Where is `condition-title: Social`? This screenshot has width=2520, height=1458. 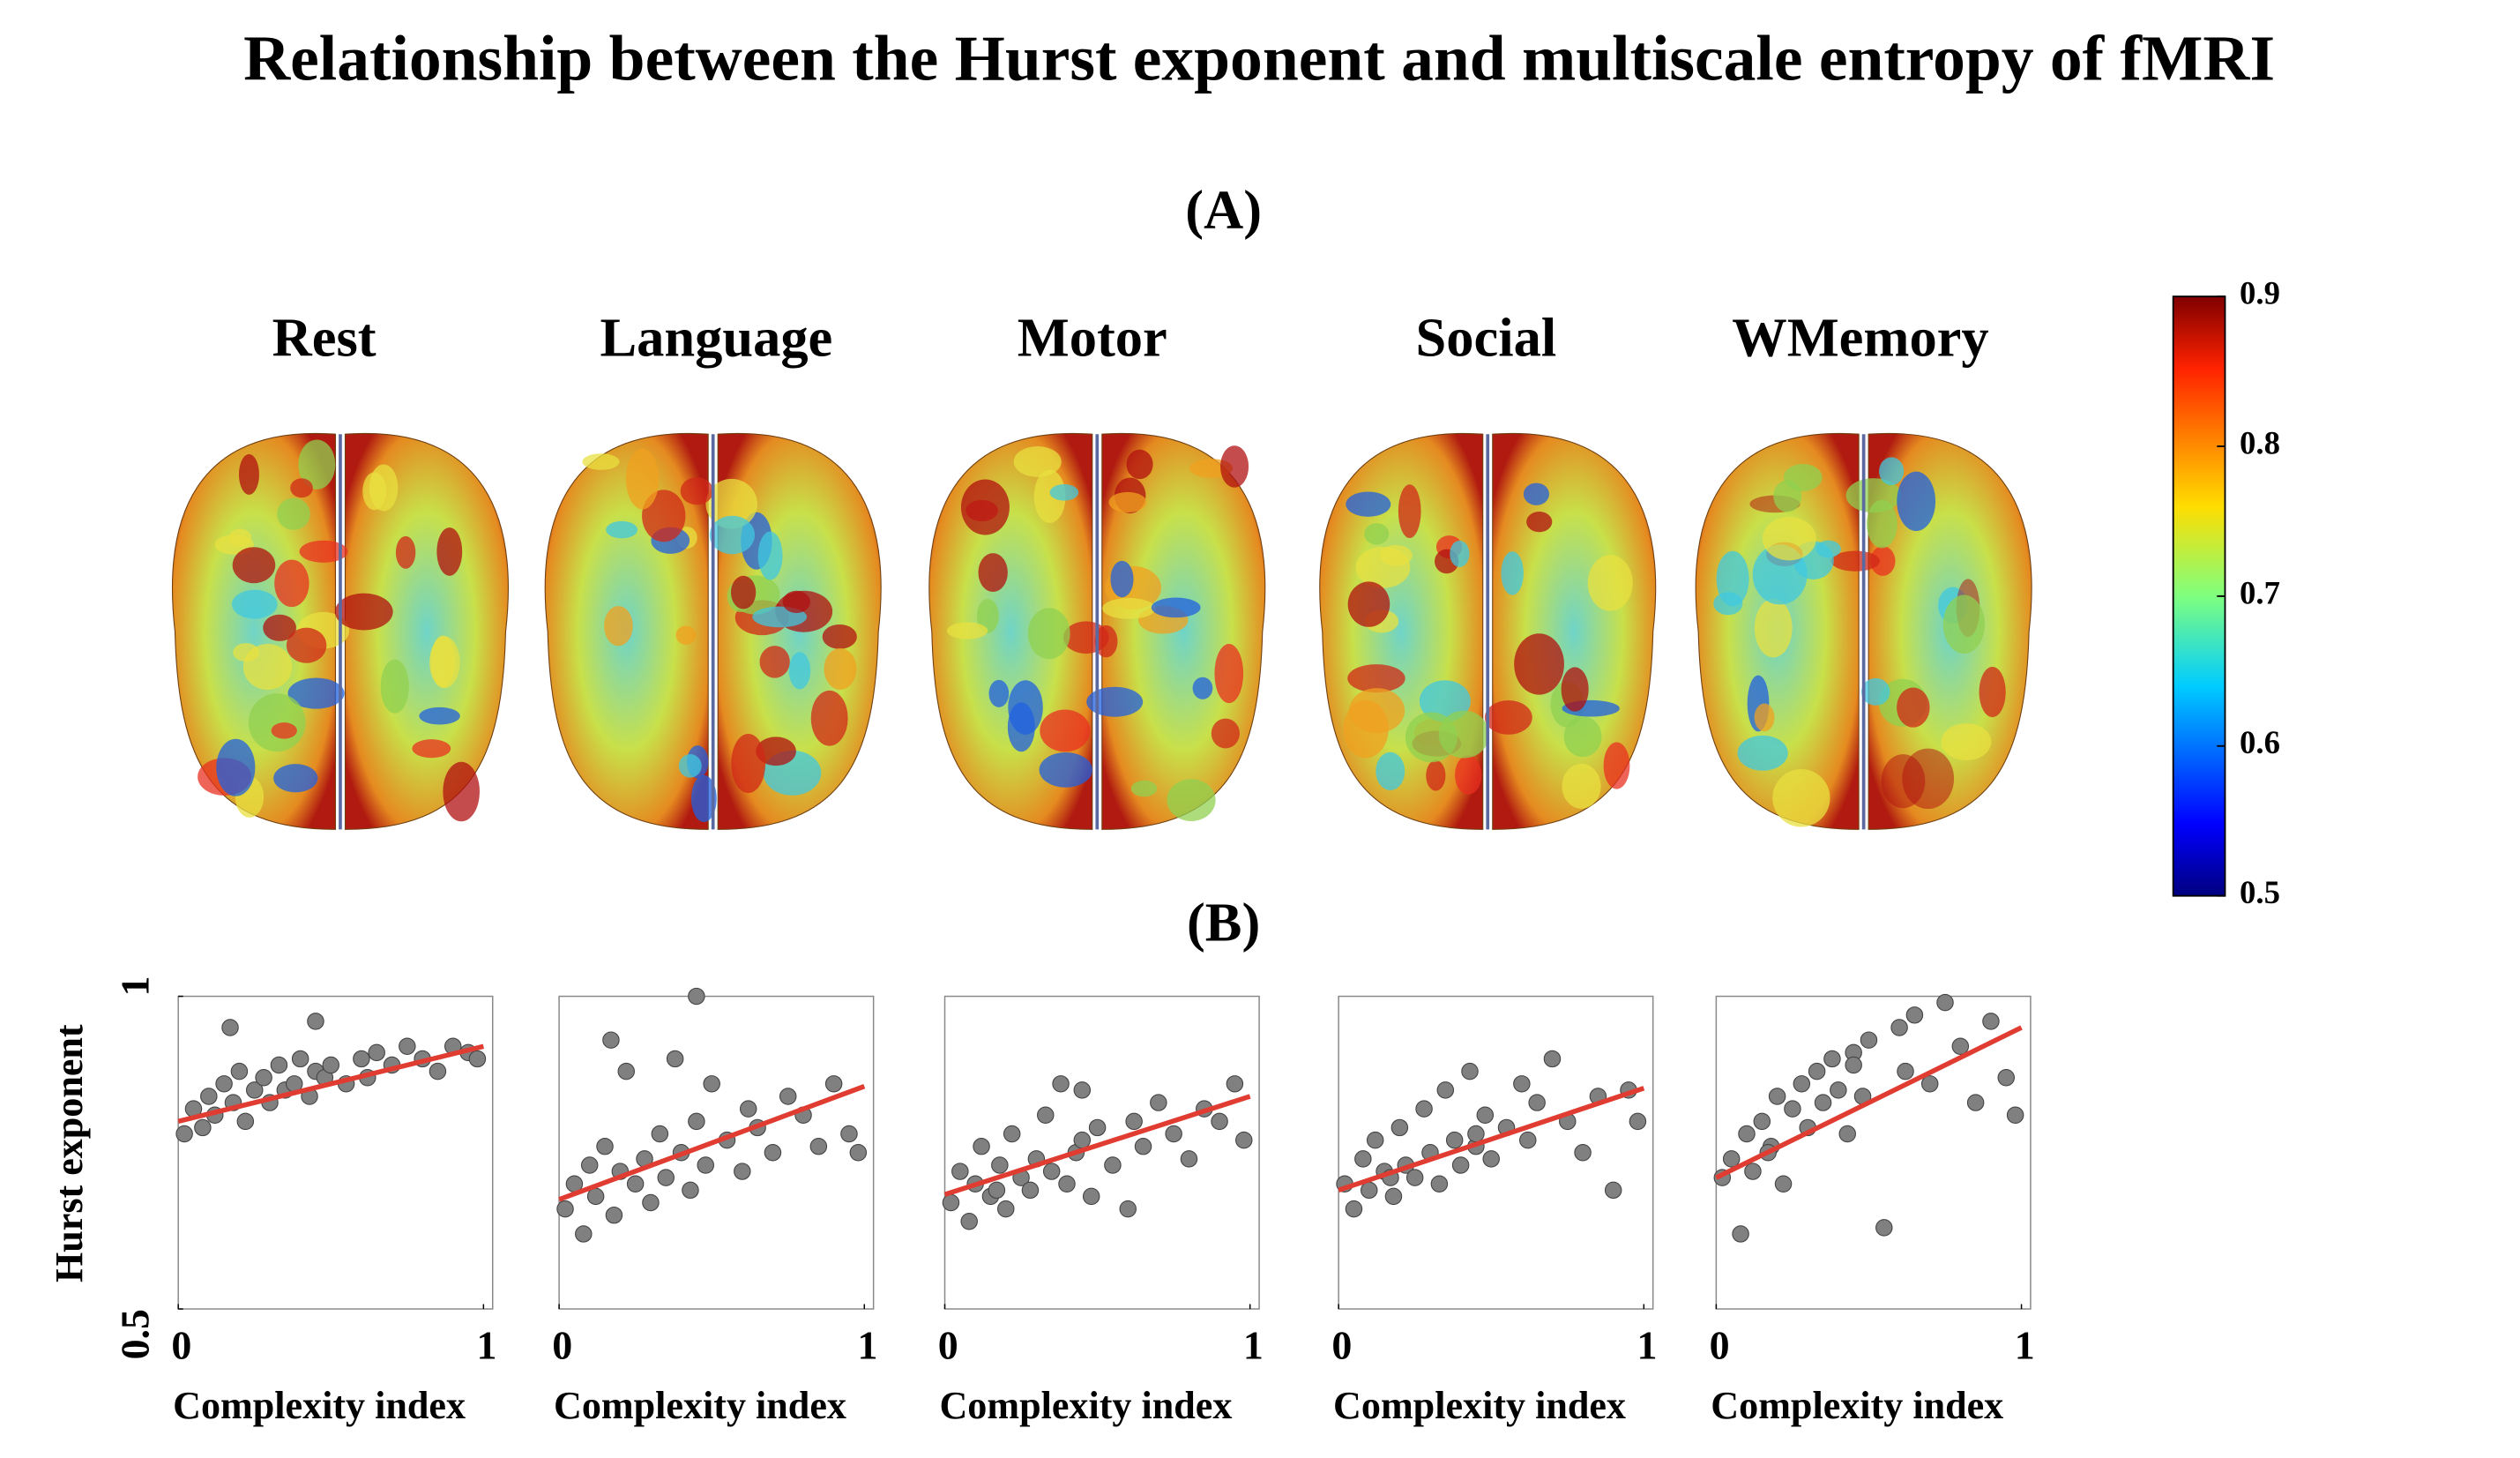
condition-title: Social is located at coordinates (1486, 338).